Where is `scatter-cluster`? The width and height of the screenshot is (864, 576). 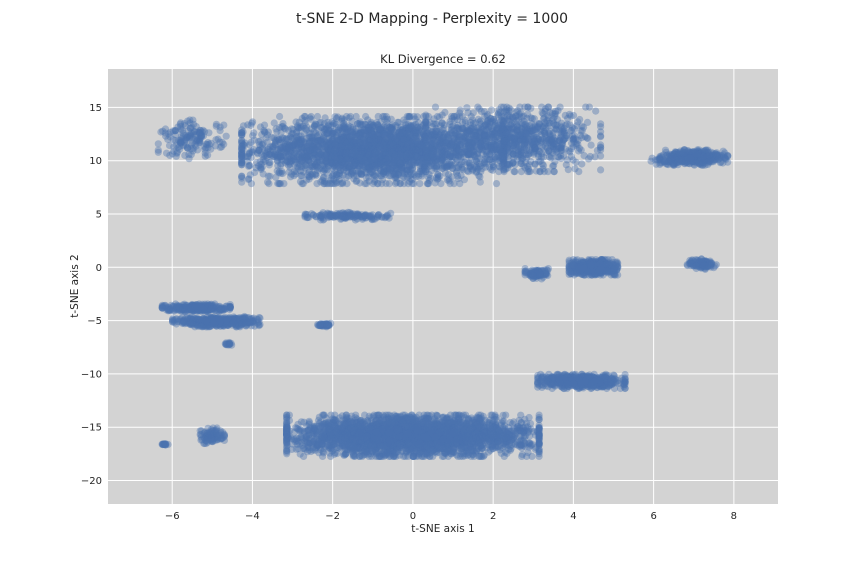
scatter-cluster is located at coordinates (373, 150).